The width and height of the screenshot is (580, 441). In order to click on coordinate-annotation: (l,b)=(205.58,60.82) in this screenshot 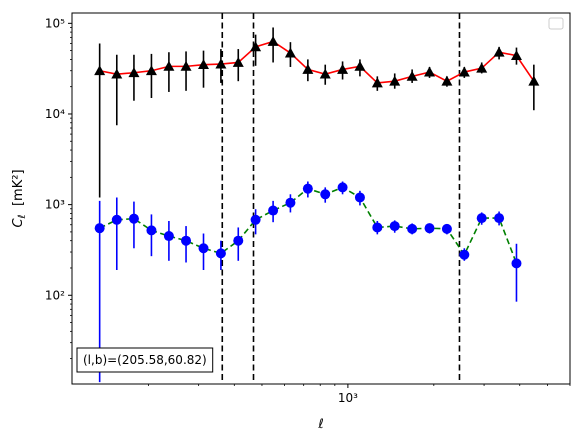, I will do `click(145, 360)`.